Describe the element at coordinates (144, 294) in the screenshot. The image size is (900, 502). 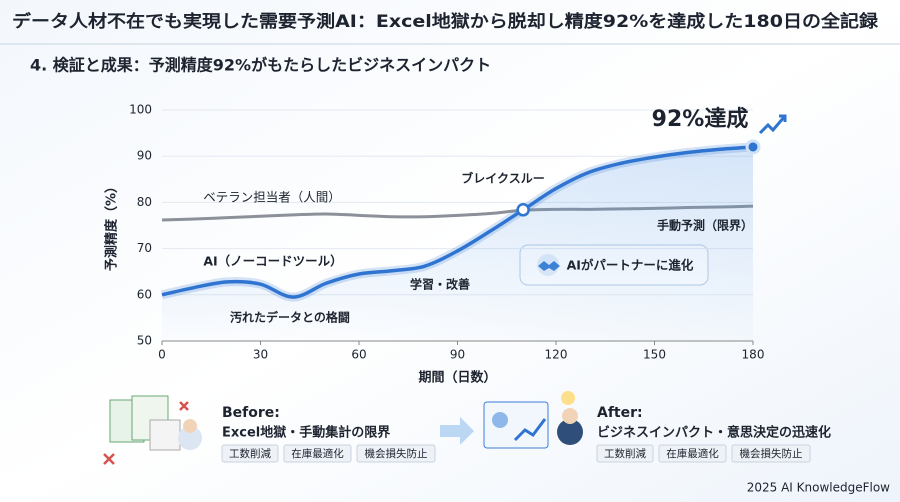
I see `y-tick-label: 60` at that location.